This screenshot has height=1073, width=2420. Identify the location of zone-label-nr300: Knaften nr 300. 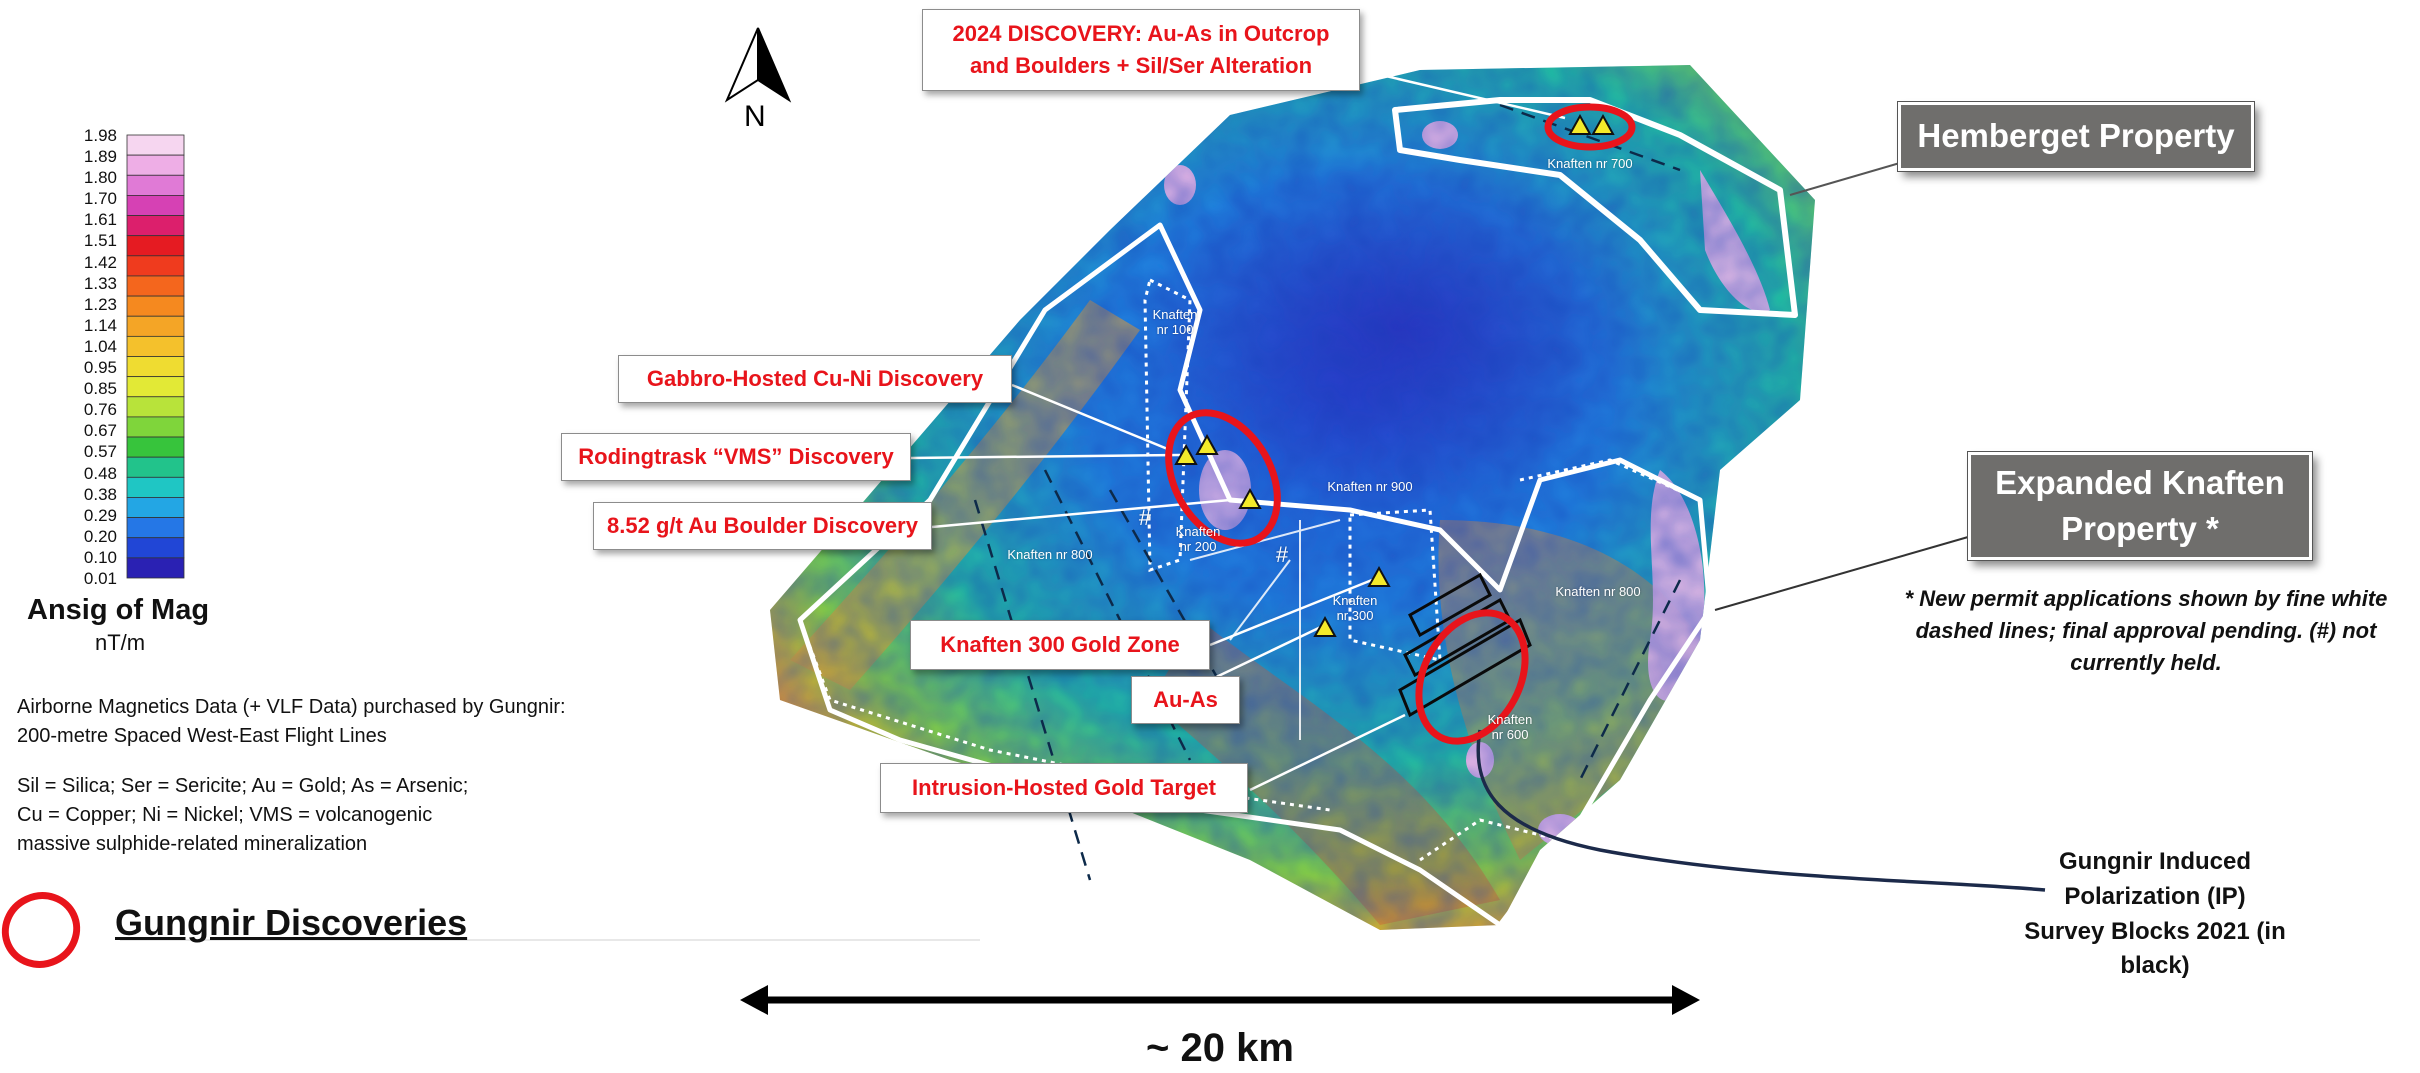
(1355, 608).